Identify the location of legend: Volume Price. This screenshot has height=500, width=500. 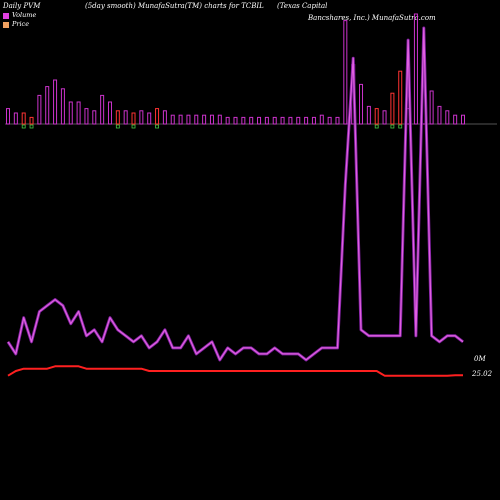
(19, 20).